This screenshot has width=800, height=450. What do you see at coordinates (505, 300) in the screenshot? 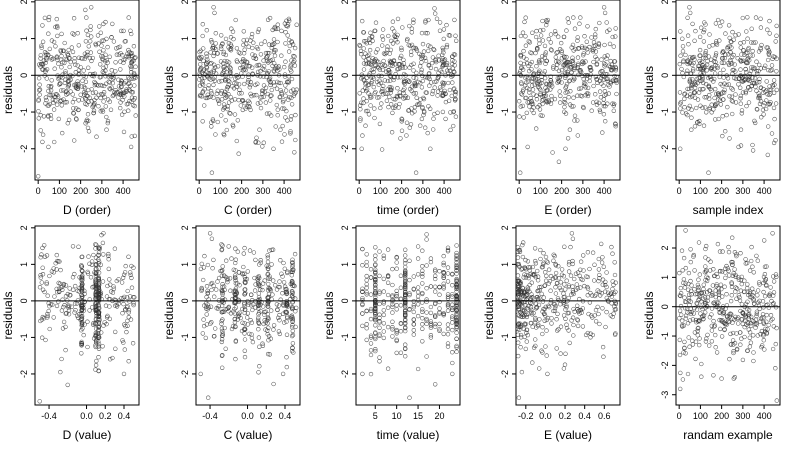
I see `y-tick-label: 0` at bounding box center [505, 300].